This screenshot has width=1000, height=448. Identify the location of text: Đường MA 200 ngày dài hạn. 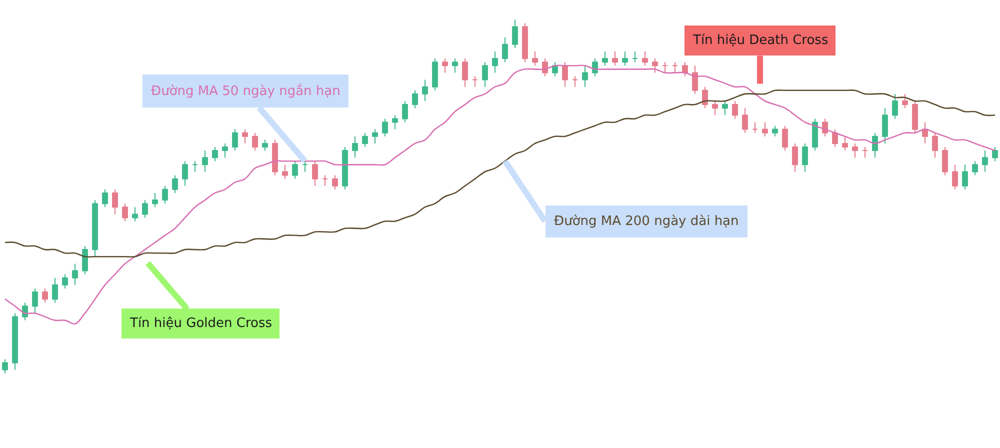
(646, 221).